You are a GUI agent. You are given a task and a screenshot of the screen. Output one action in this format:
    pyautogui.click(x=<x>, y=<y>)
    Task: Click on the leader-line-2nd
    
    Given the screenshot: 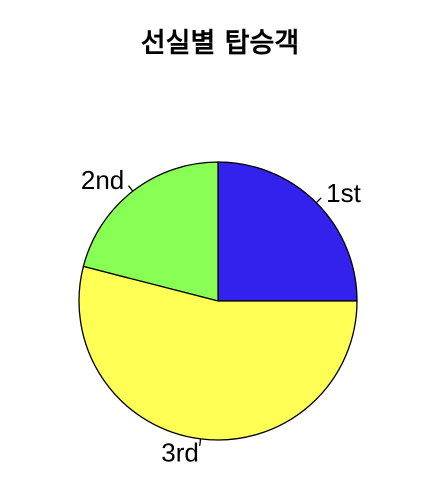 What is the action you would take?
    pyautogui.click(x=131, y=188)
    